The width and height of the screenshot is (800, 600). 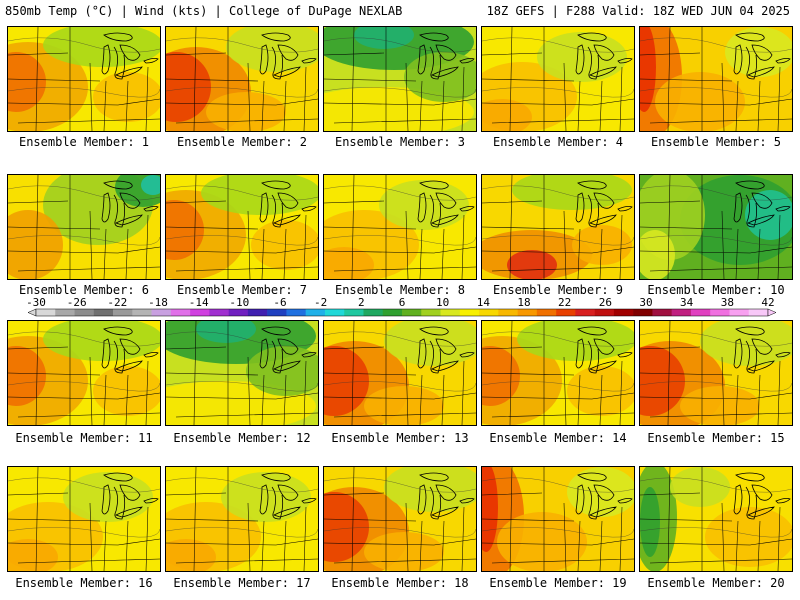 What do you see at coordinates (400, 583) in the screenshot?
I see `ensemble-member-label: Ensemble Member: 18` at bounding box center [400, 583].